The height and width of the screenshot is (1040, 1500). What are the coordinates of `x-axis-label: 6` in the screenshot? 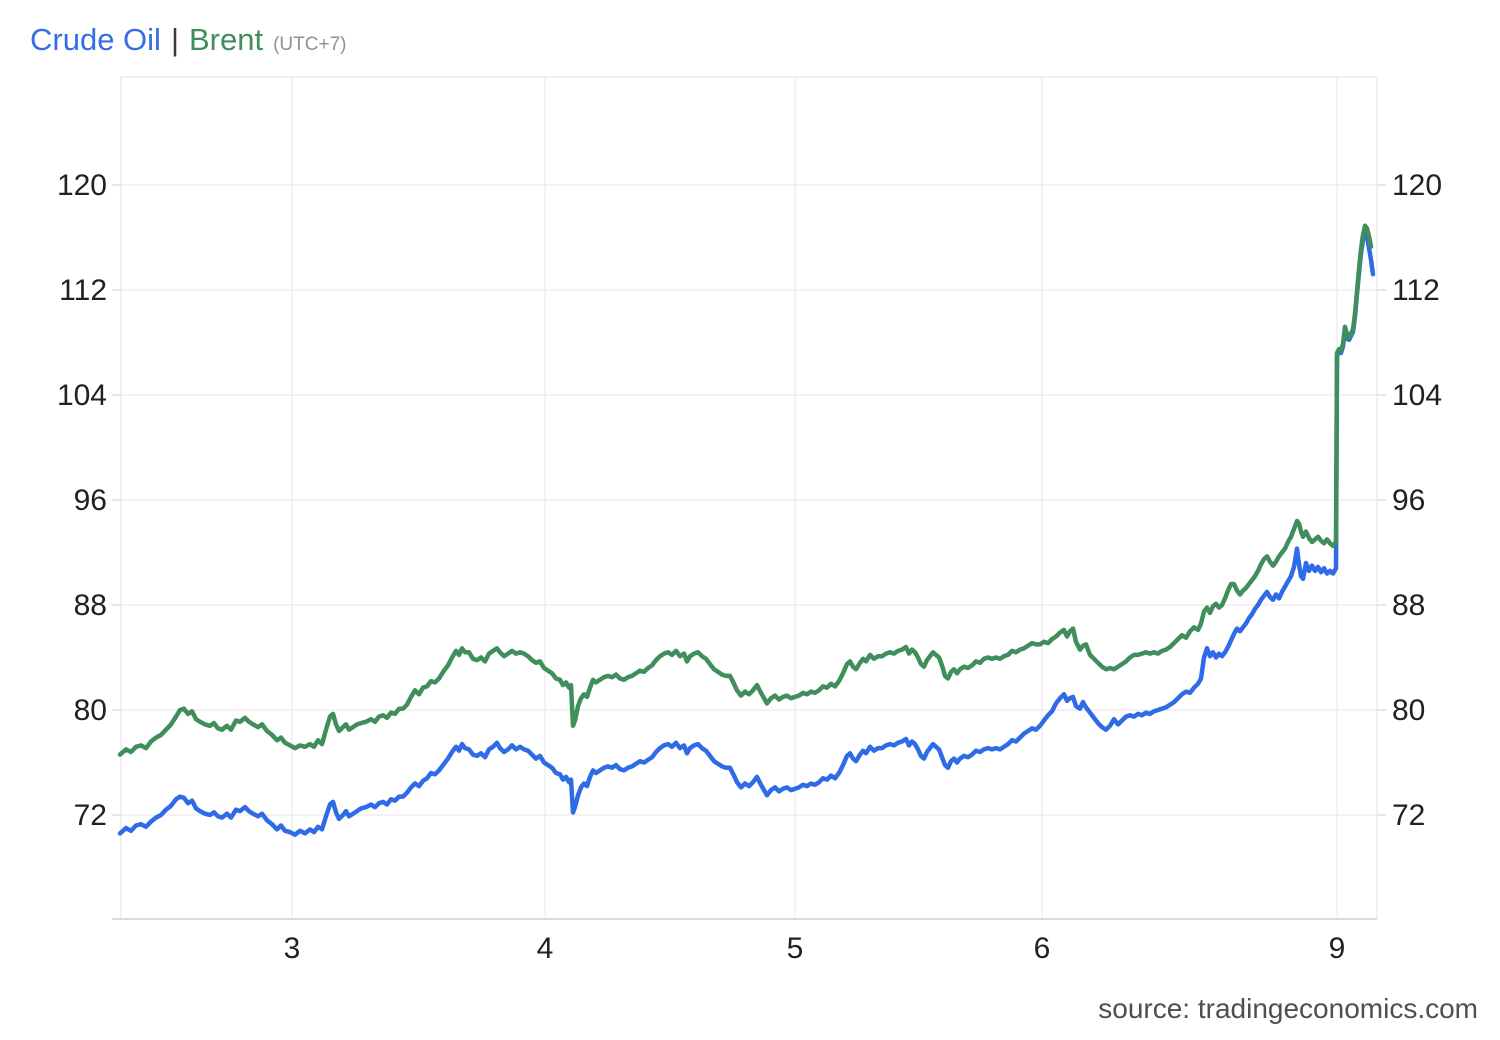 It's located at (1042, 948).